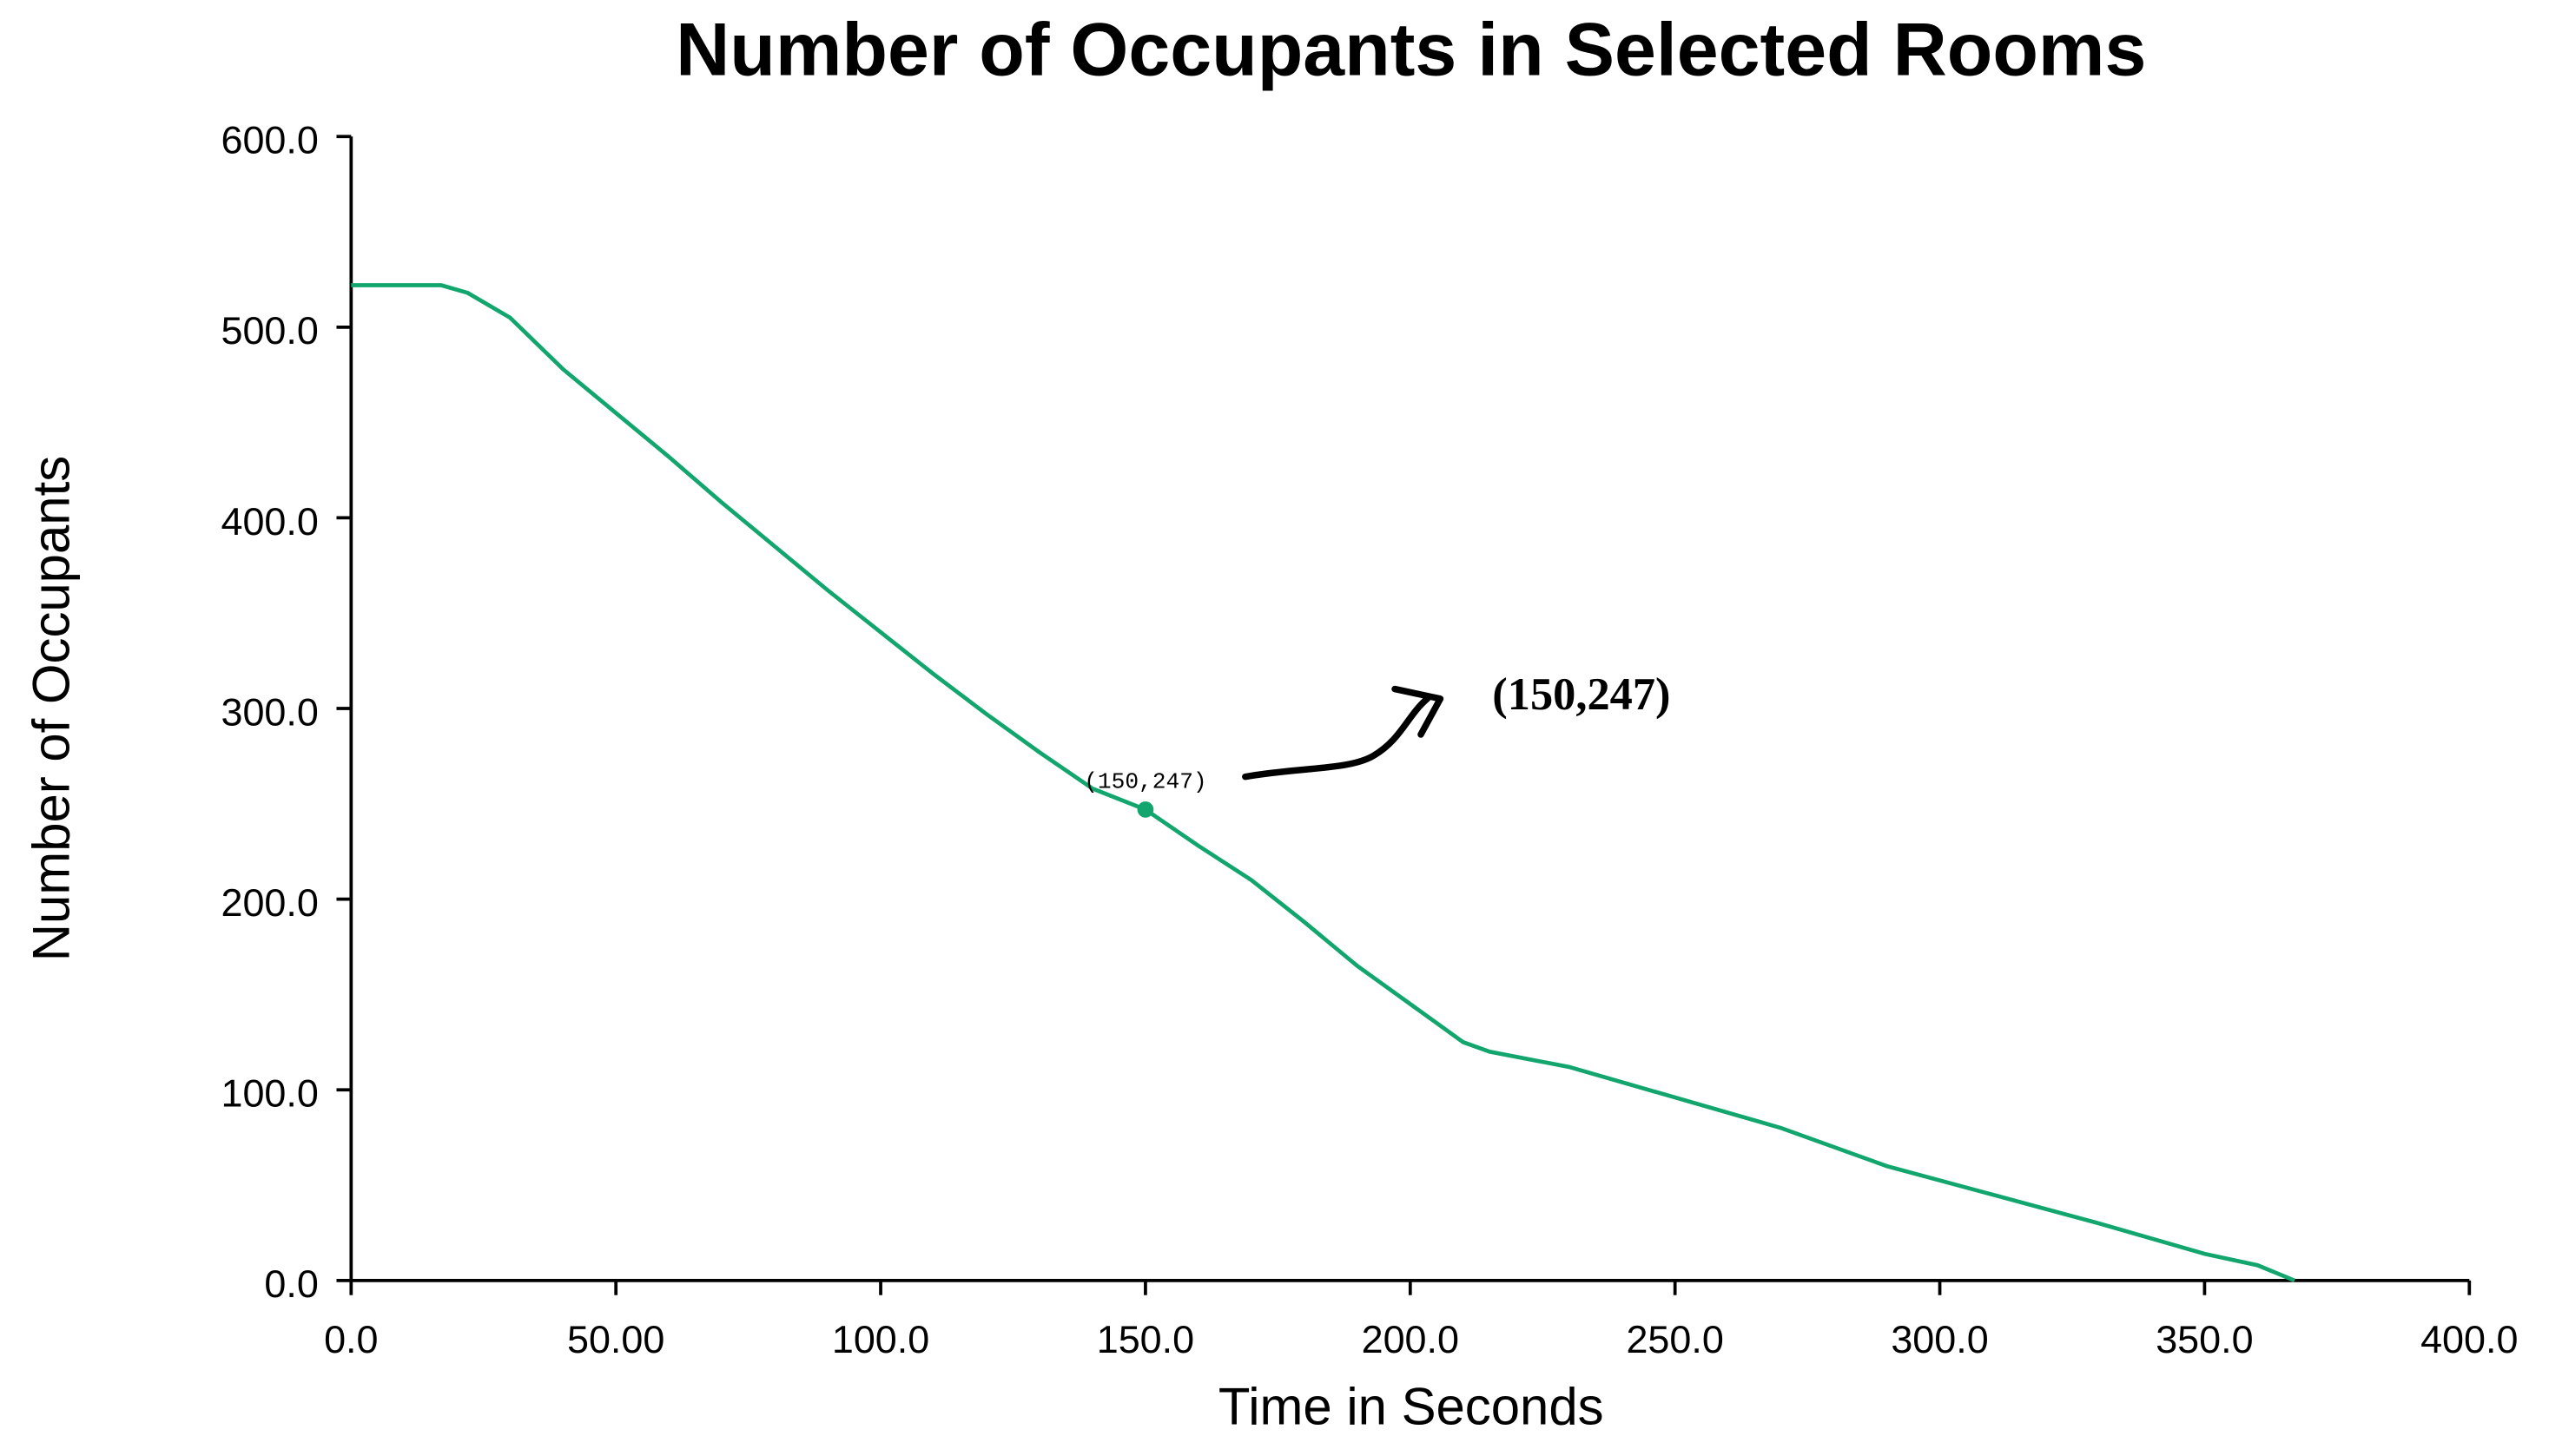  Describe the element at coordinates (1674, 1339) in the screenshot. I see `x-tick-label: 250.0` at that location.